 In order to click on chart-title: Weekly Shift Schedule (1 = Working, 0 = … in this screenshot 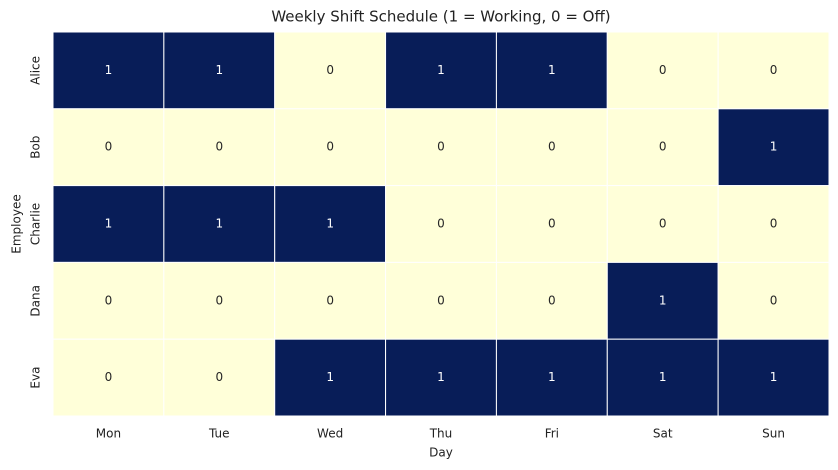, I will do `click(440, 17)`.